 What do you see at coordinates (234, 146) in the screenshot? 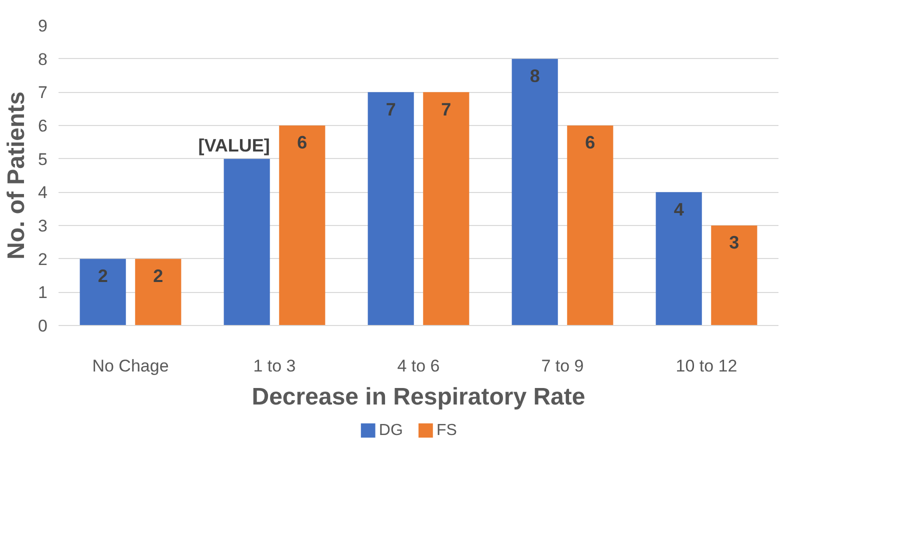
I see `data-label: [VALUE]` at bounding box center [234, 146].